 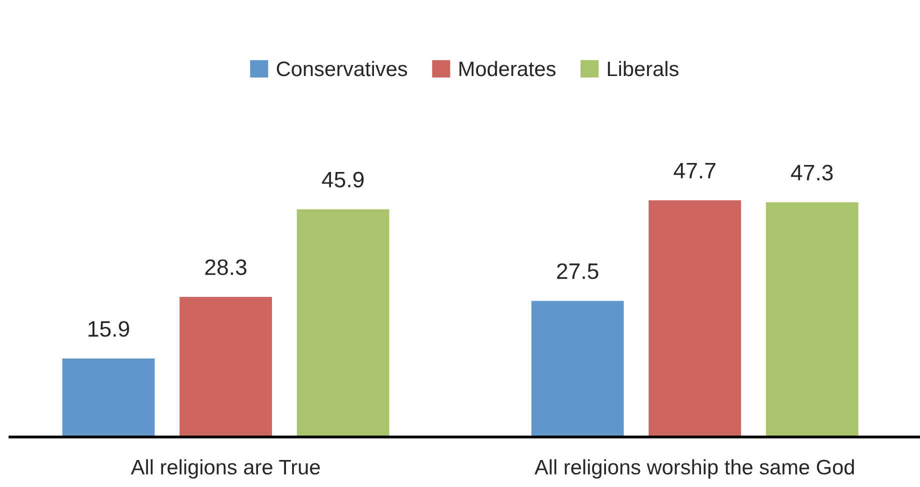 I want to click on legend-label: Moderates, so click(x=508, y=68).